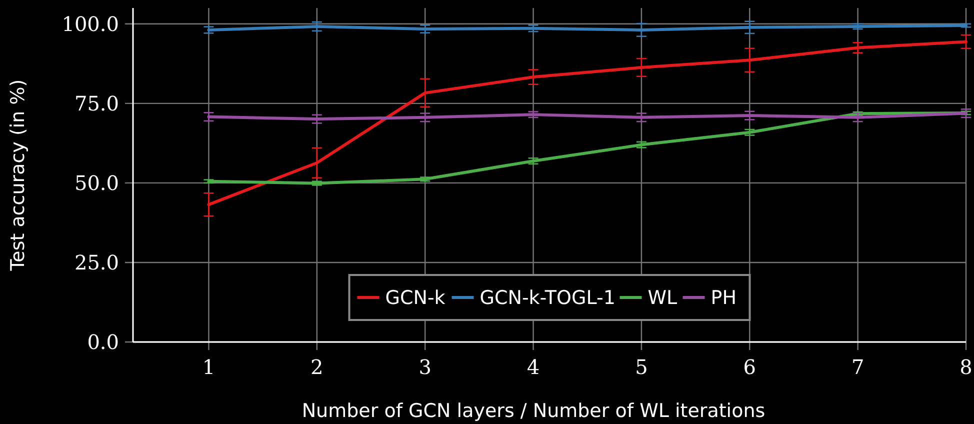 Image resolution: width=974 pixels, height=424 pixels. I want to click on x-tick-label: 7, so click(857, 367).